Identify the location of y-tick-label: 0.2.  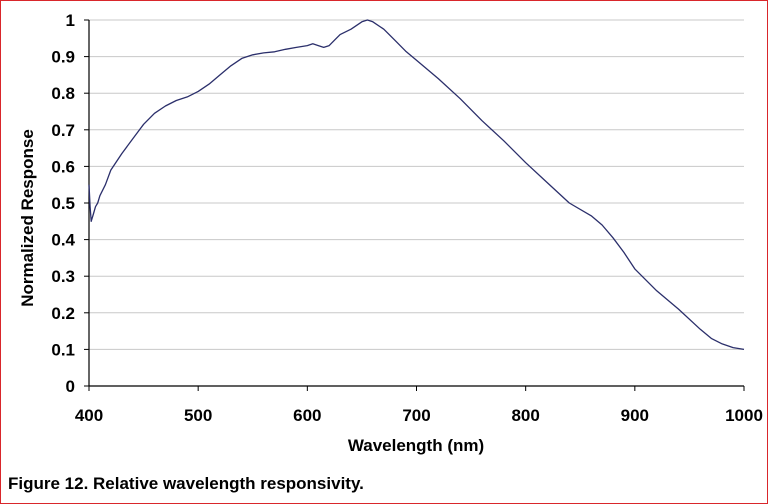
(63, 313).